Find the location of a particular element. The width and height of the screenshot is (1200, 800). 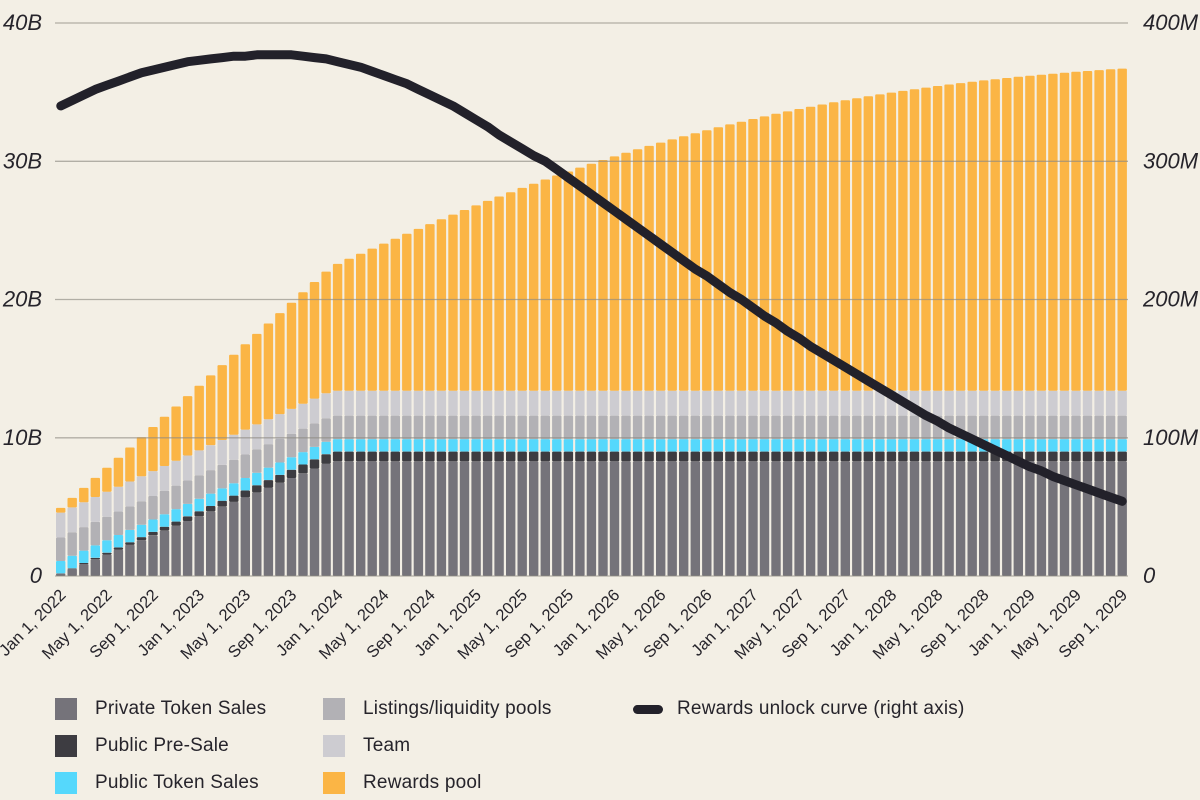

legend-item-public-token-sales: Public Token Sales is located at coordinates (160, 783).